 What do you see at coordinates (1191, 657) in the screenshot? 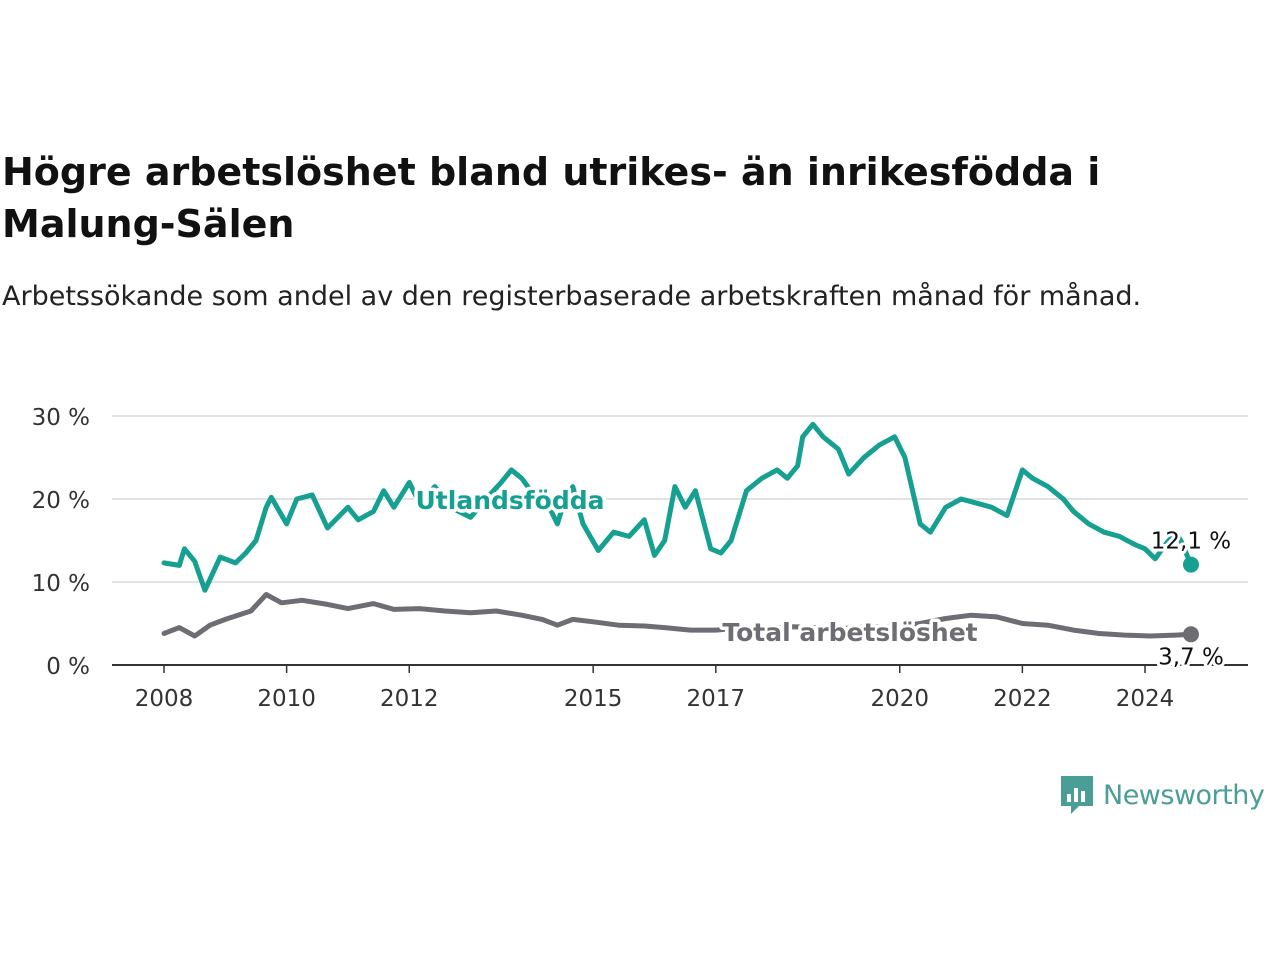
I see `series-end-label: 3,7 %` at bounding box center [1191, 657].